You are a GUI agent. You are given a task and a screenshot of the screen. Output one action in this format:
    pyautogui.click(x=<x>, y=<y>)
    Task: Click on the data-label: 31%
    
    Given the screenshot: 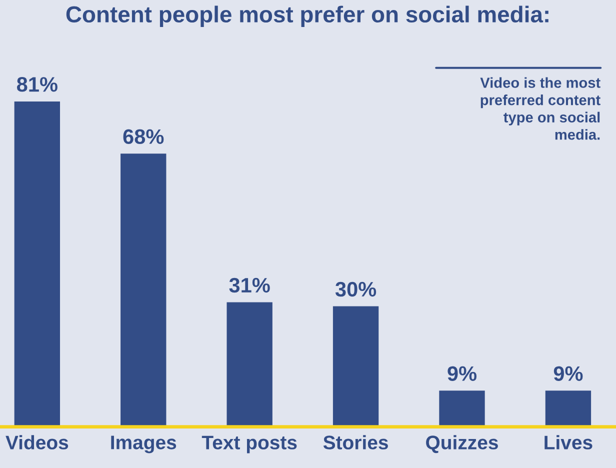 What is the action you would take?
    pyautogui.click(x=249, y=285)
    